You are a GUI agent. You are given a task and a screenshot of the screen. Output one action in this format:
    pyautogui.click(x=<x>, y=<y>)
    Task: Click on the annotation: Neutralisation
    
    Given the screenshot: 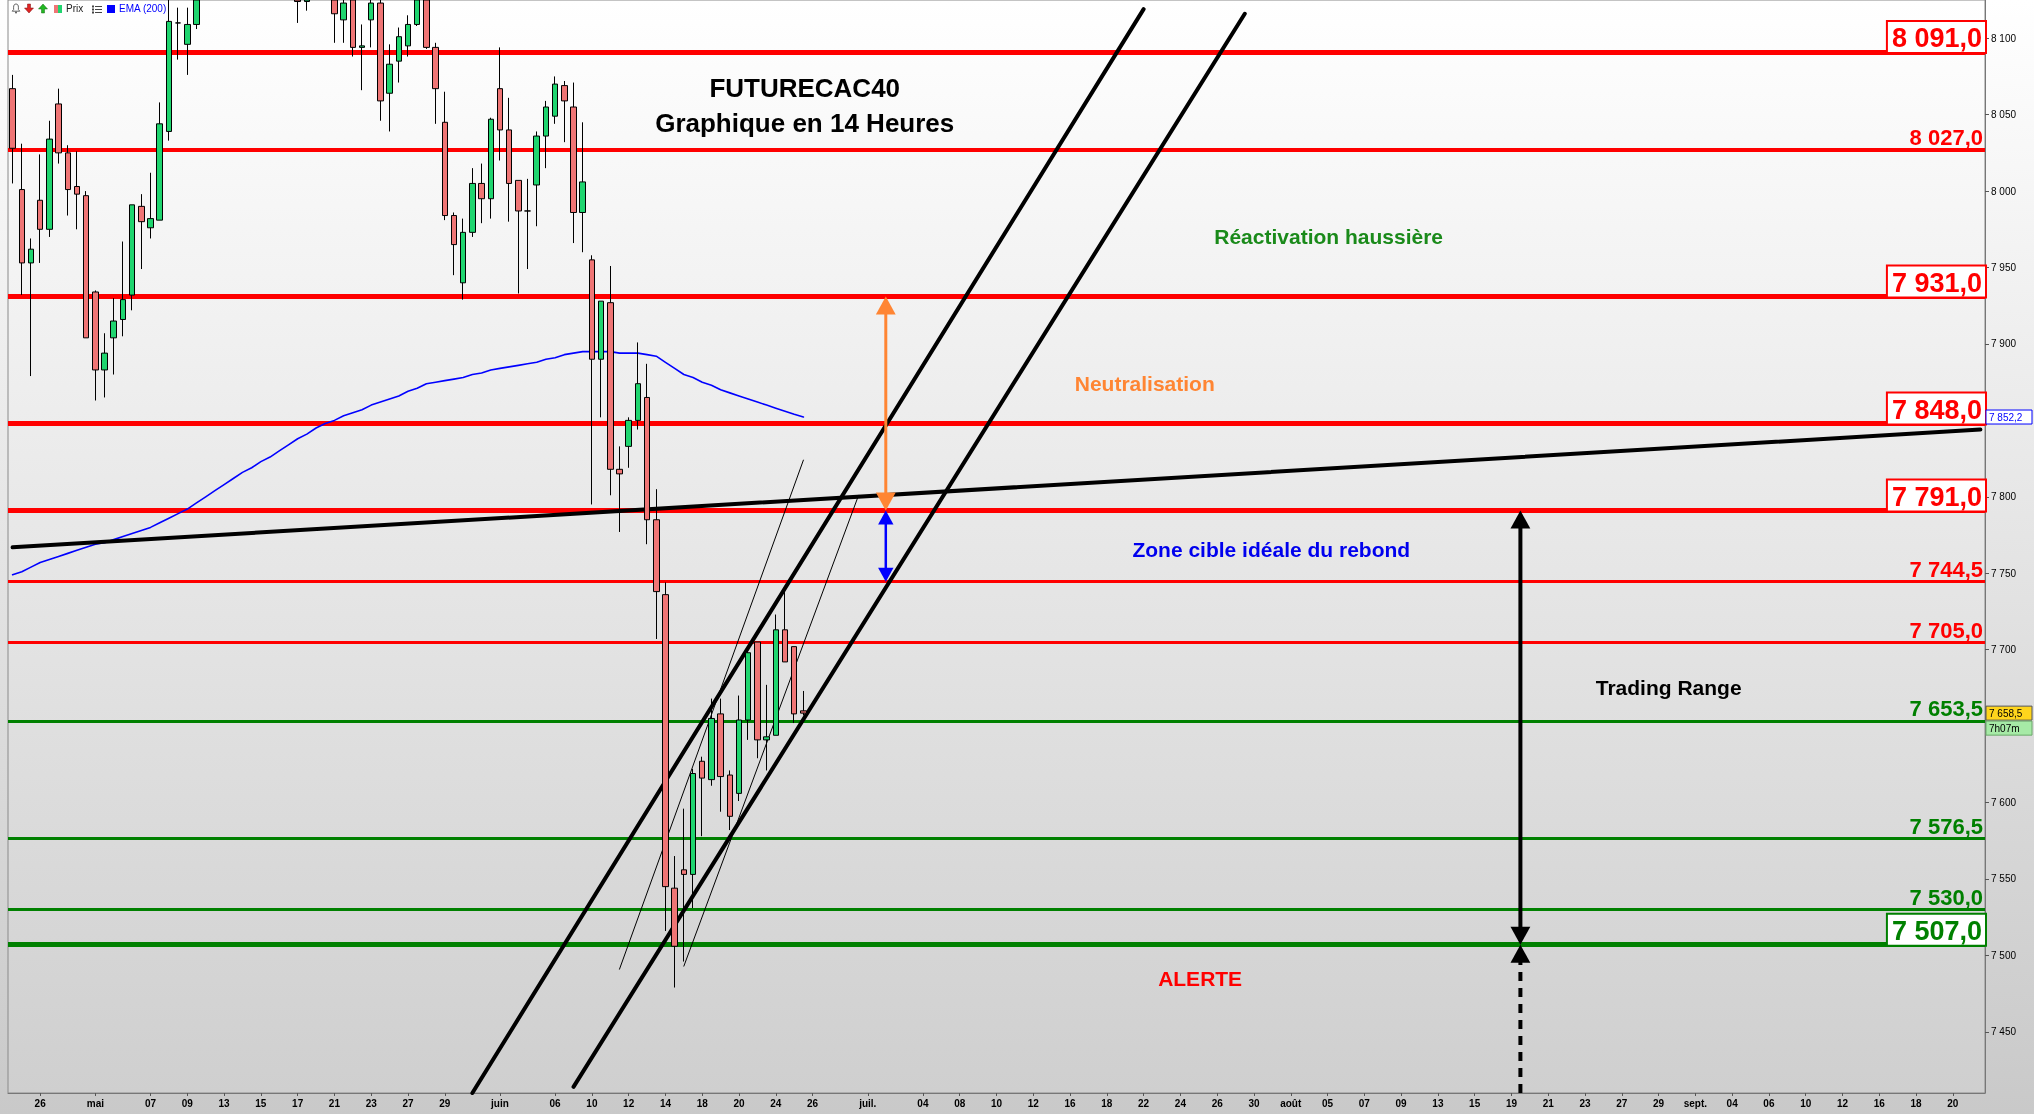 What is the action you would take?
    pyautogui.click(x=1144, y=384)
    